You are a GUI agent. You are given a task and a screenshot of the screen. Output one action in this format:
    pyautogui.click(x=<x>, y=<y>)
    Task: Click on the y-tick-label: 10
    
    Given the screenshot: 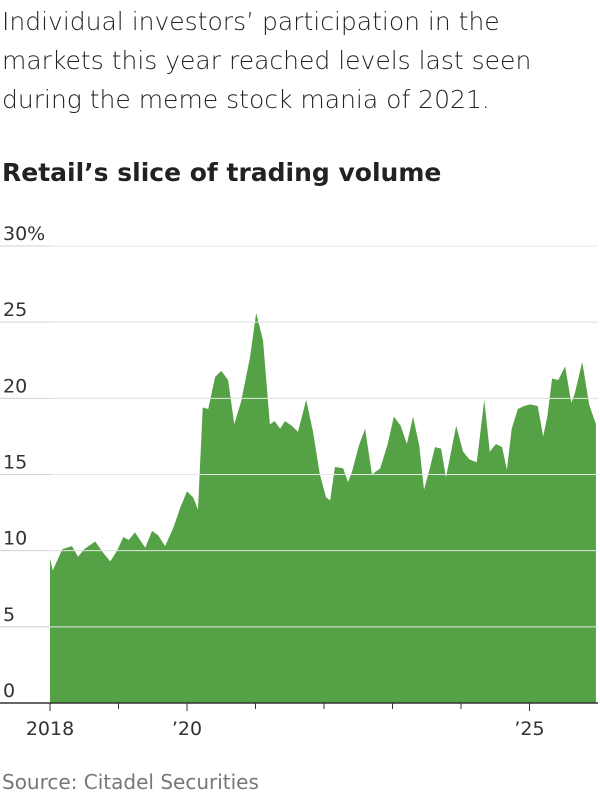 What is the action you would take?
    pyautogui.click(x=15, y=539)
    